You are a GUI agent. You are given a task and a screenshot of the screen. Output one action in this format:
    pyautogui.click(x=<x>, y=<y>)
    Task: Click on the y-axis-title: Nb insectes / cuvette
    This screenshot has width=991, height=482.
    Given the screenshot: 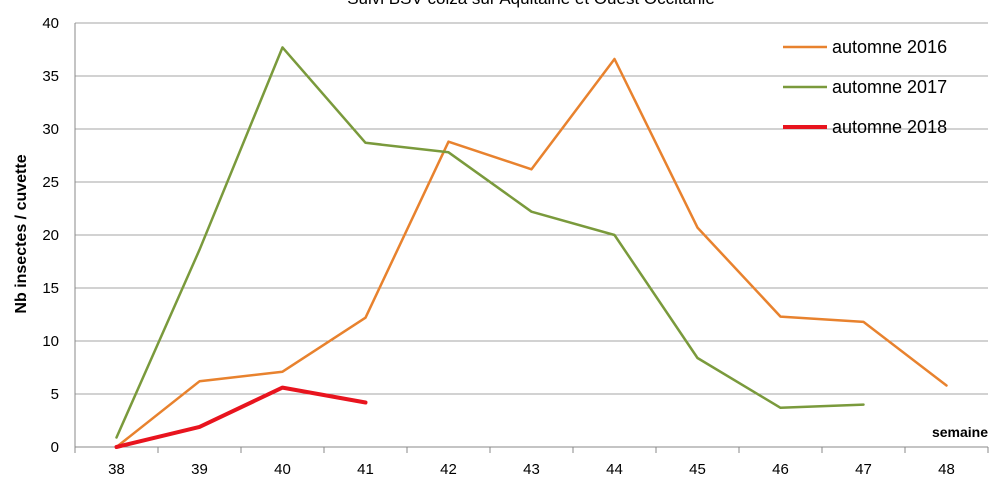 What is the action you would take?
    pyautogui.click(x=21, y=233)
    